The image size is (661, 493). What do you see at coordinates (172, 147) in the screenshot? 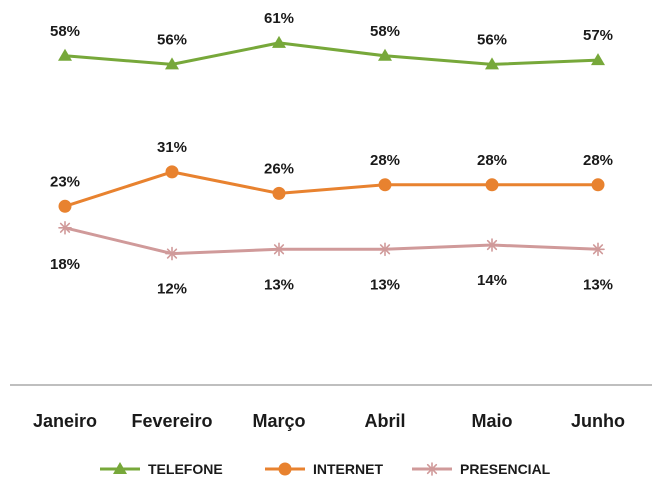
I see `data-label-internet: 31%` at bounding box center [172, 147].